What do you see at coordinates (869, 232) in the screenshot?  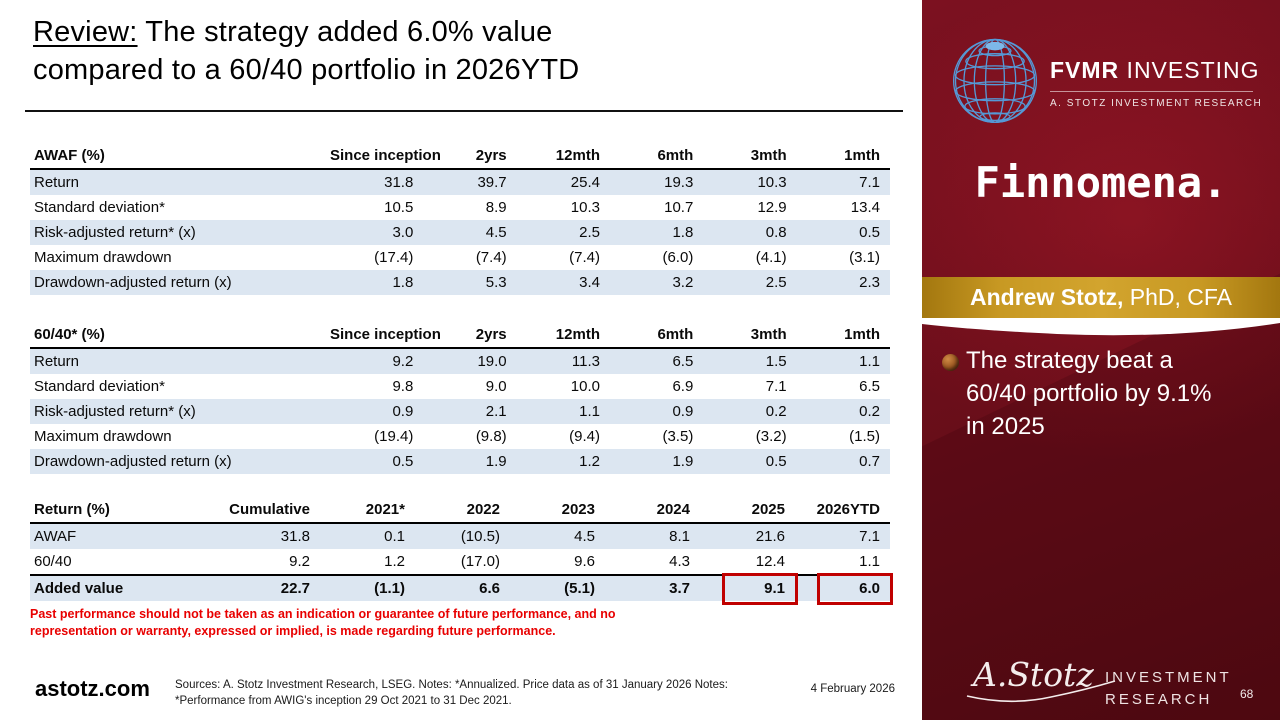 I see `table-cell: 0.5` at bounding box center [869, 232].